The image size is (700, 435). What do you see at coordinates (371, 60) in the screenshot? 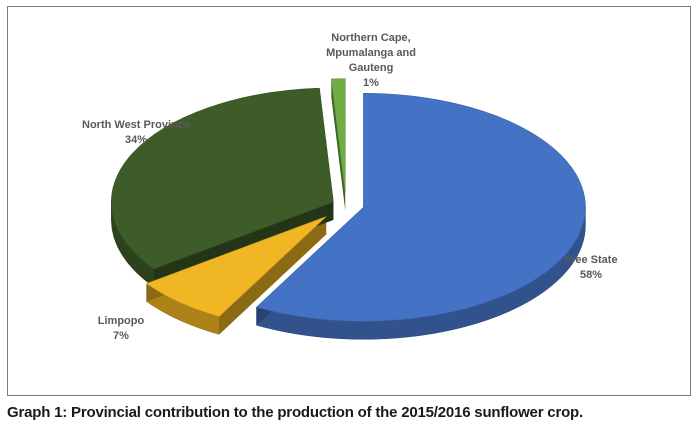
I see `data-label-northern-cape-mpumalanga-and-gauteng: Northern Cape, Mpumalanga and Gauteng 1%` at bounding box center [371, 60].